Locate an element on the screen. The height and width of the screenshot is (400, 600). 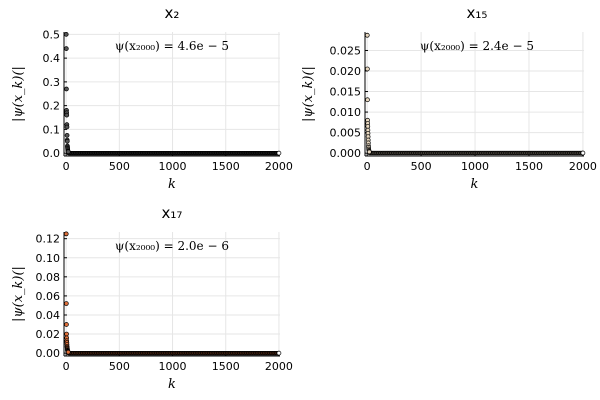
y-tick-label: 0.10 is located at coordinates (48, 258).